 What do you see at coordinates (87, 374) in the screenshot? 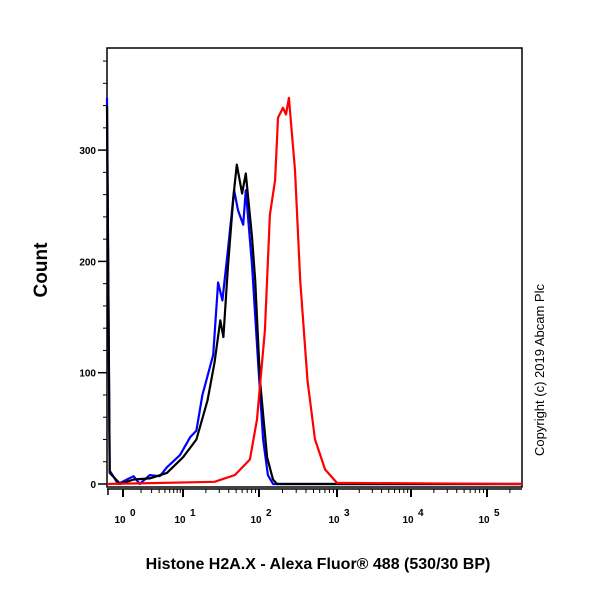
I see `y-tick-label: 100` at bounding box center [87, 374].